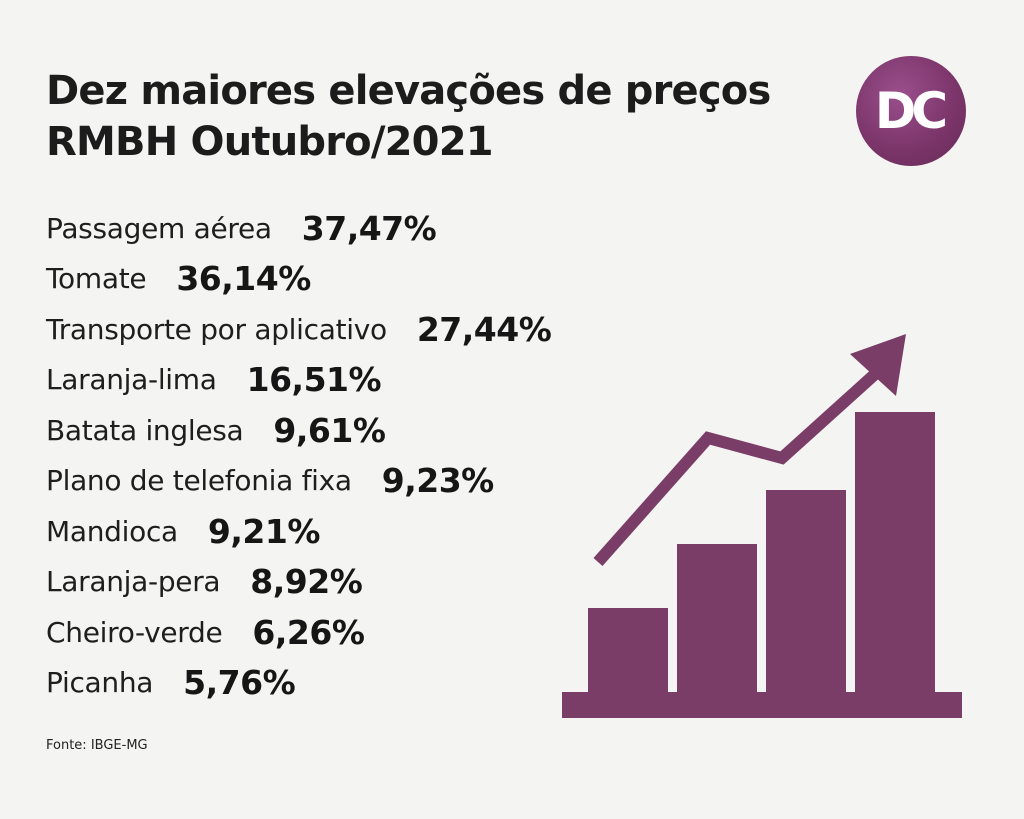 The width and height of the screenshot is (1024, 819). Describe the element at coordinates (100, 683) in the screenshot. I see `item-label: Picanha` at that location.